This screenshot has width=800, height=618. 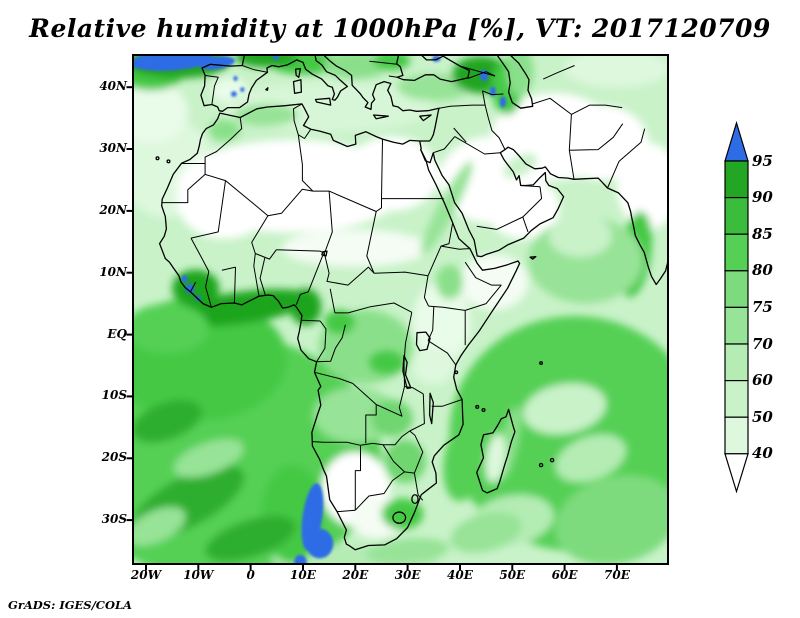 What do you see at coordinates (762, 306) in the screenshot?
I see `colorbar-label: 75` at bounding box center [762, 306].